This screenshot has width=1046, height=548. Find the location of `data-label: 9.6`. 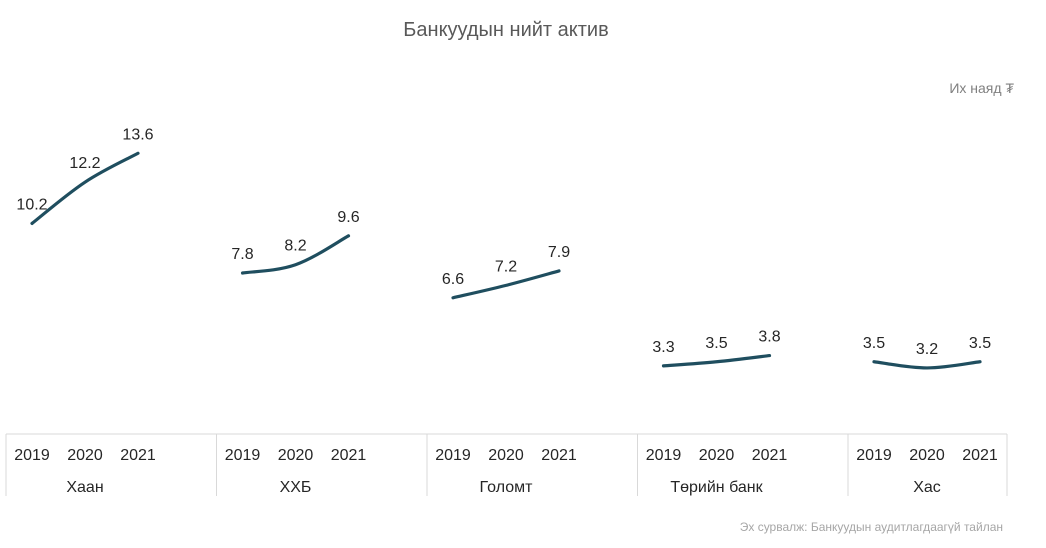

data-label: 9.6 is located at coordinates (348, 217).